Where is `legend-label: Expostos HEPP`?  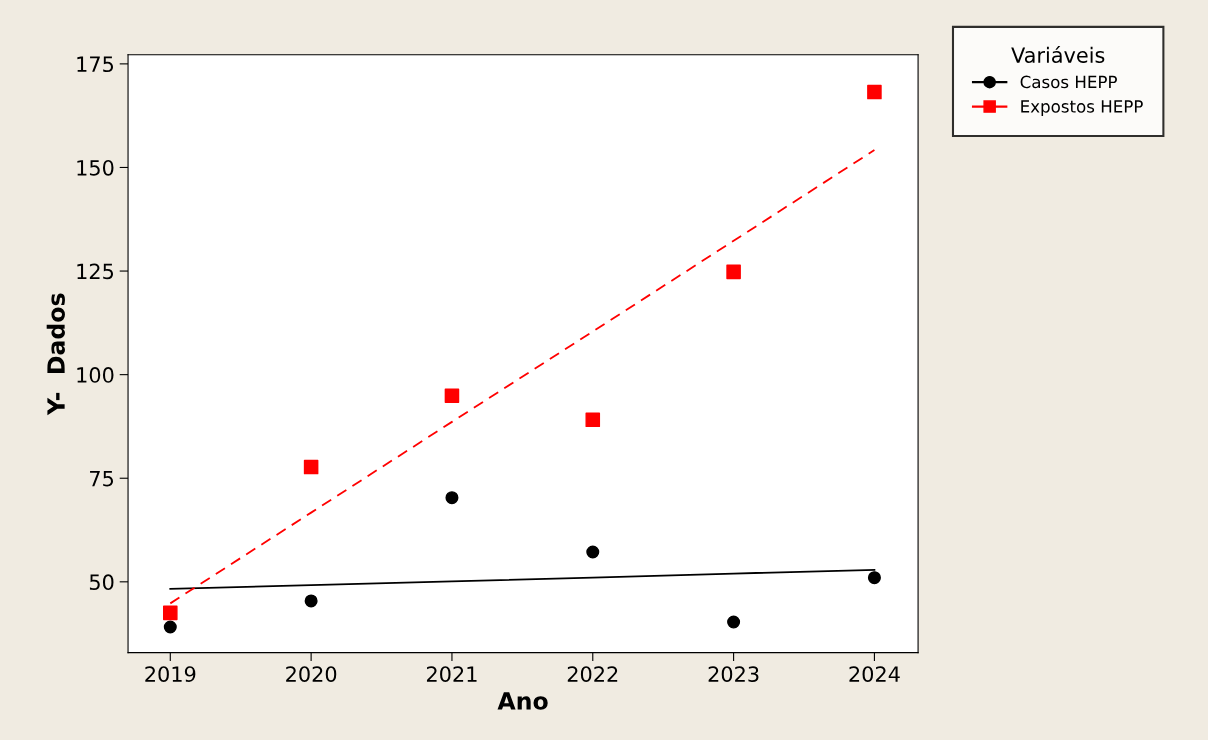 legend-label: Expostos HEPP is located at coordinates (1082, 108).